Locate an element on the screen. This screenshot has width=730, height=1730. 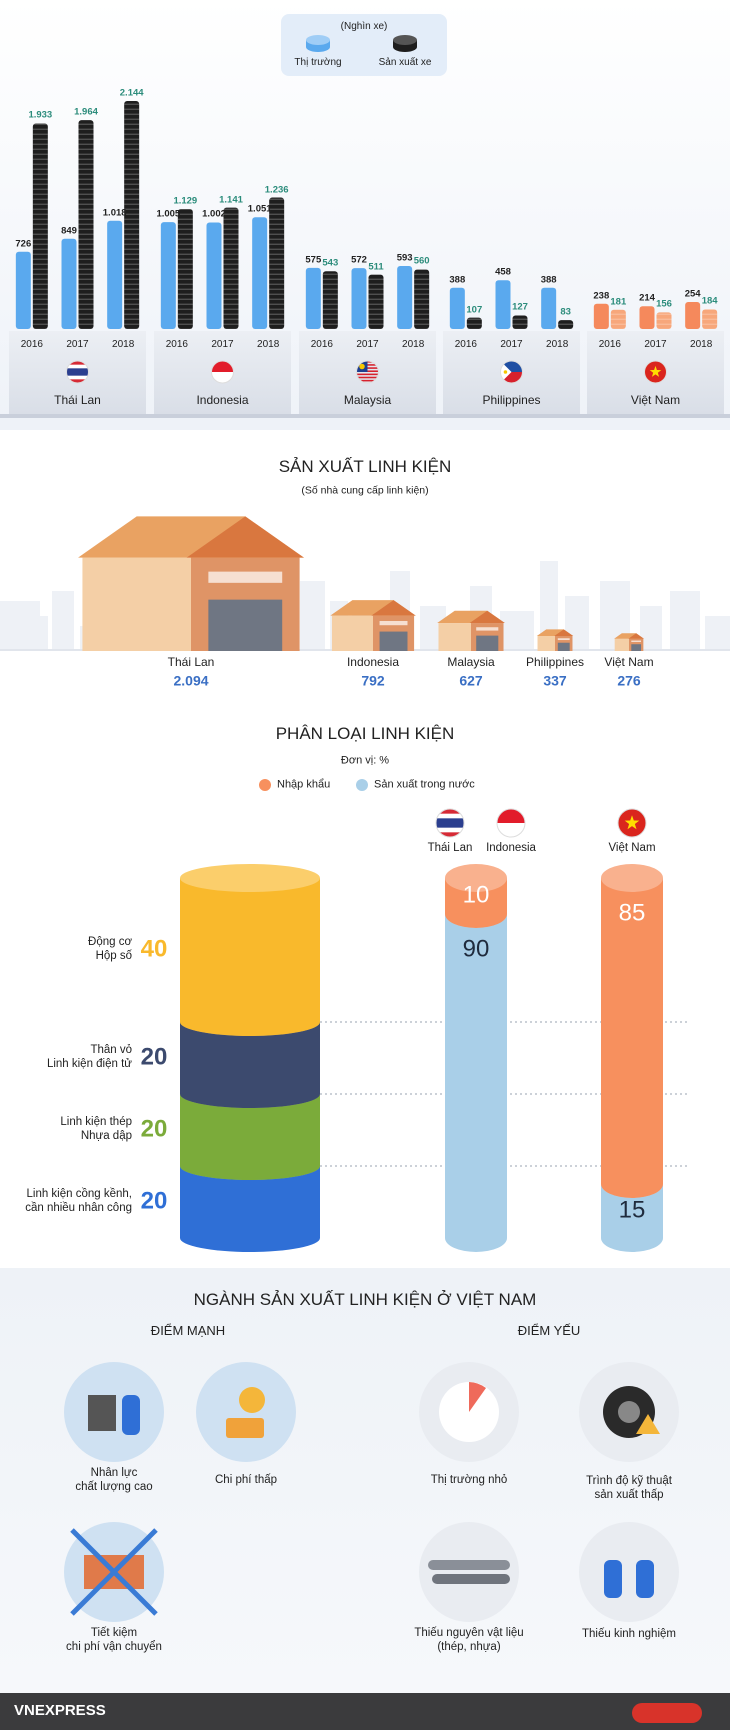
value-label: 254 is located at coordinates (692, 294).